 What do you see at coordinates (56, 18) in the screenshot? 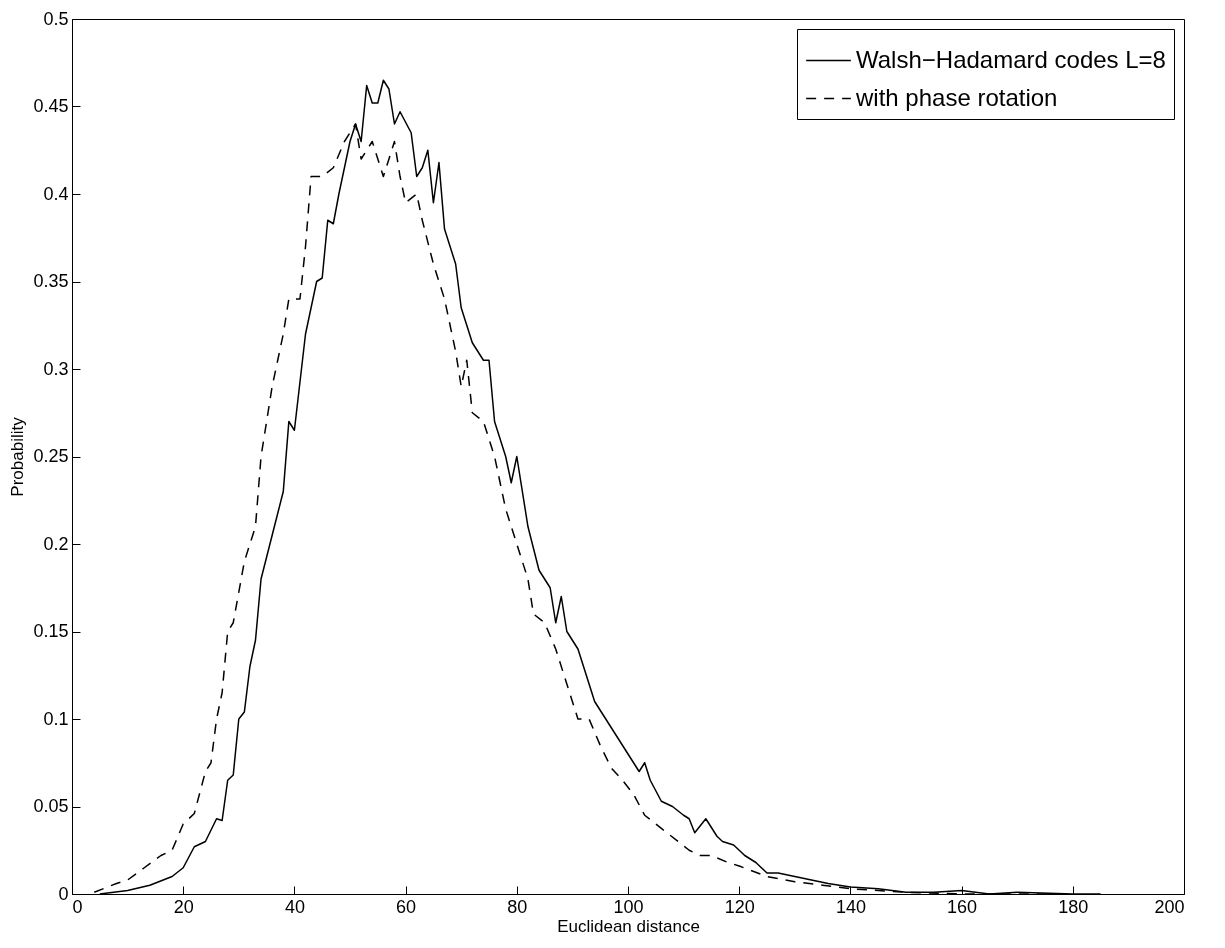
I see `y-tick-label: 0.5` at bounding box center [56, 18].